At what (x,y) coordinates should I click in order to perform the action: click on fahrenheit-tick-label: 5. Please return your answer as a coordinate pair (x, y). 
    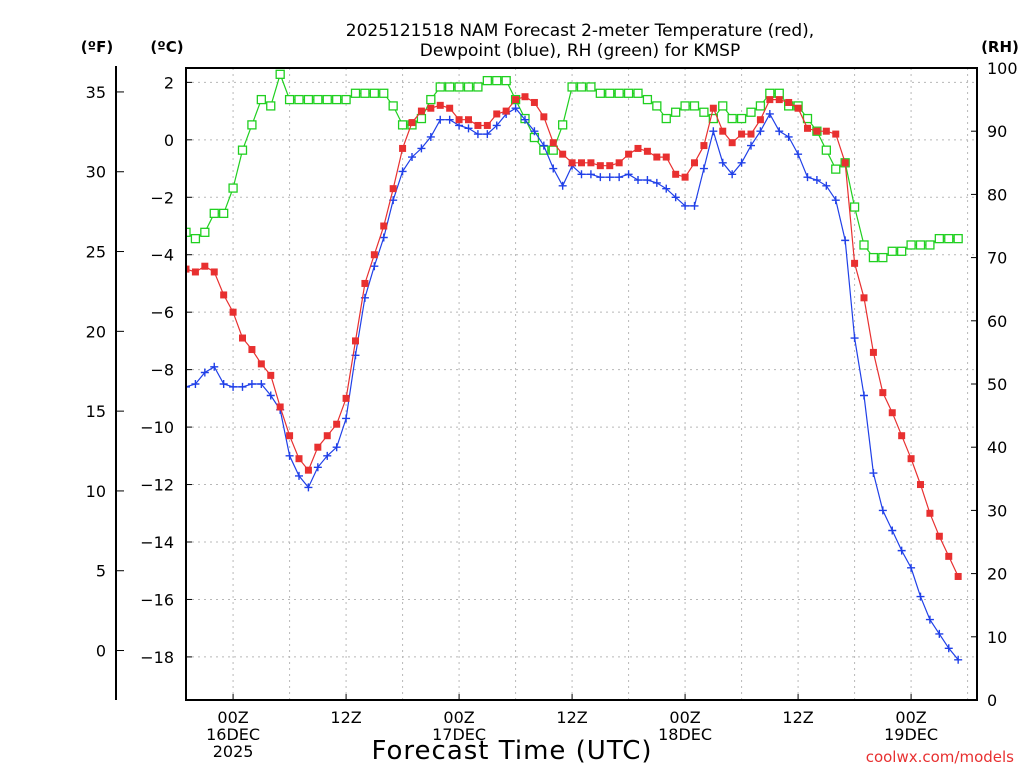
    Looking at the image, I should click on (101, 571).